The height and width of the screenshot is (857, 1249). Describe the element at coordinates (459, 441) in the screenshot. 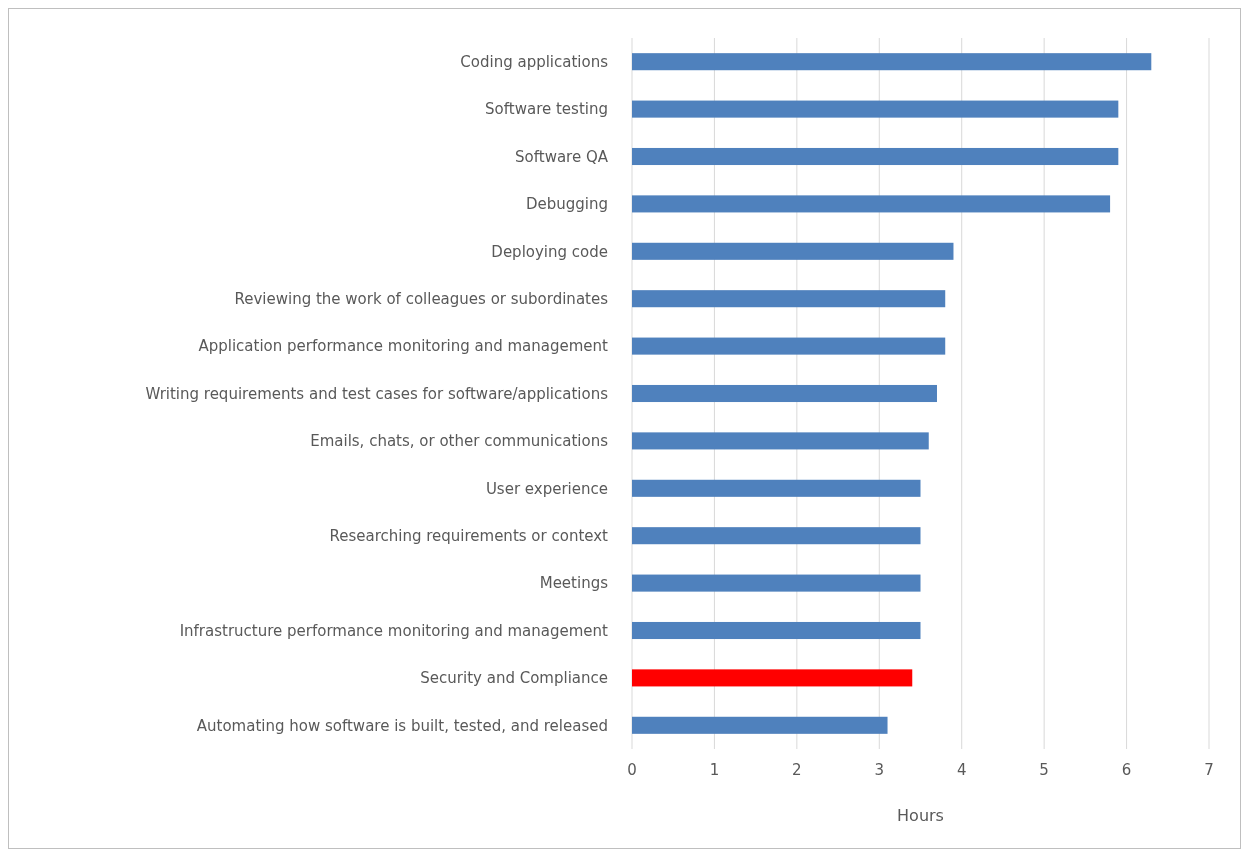

I see `y-tick-label: Emails, chats, or other communications` at that location.